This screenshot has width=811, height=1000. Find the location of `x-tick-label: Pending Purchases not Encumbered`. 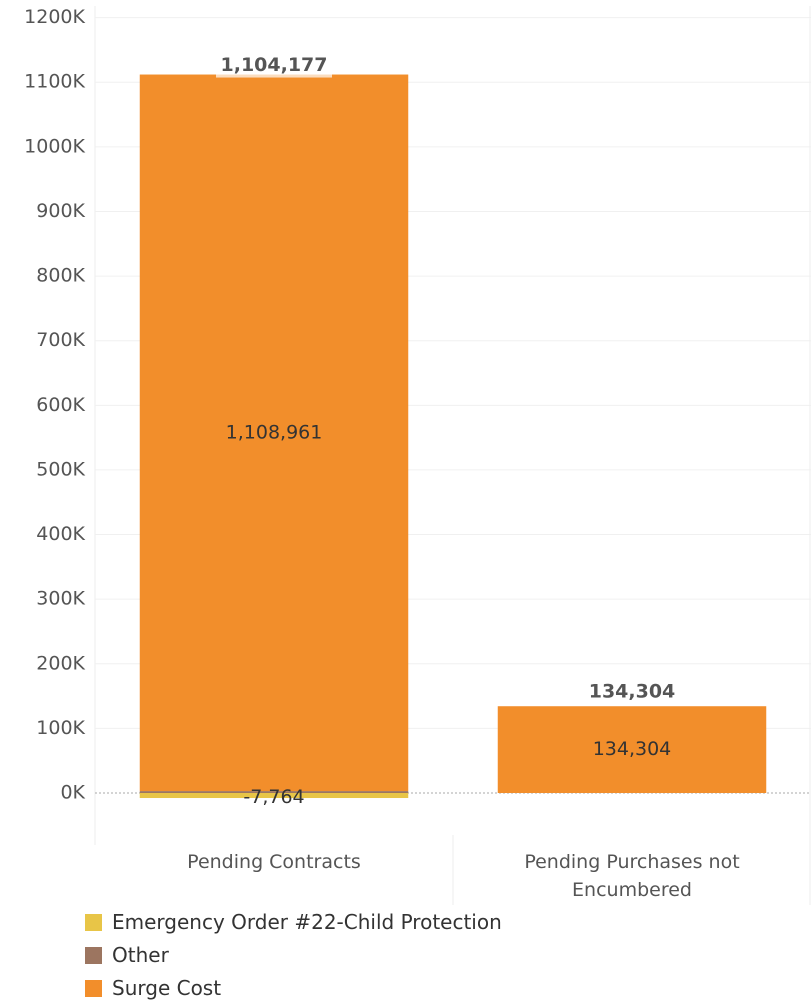

x-tick-label: Pending Purchases not Encumbered is located at coordinates (632, 876).